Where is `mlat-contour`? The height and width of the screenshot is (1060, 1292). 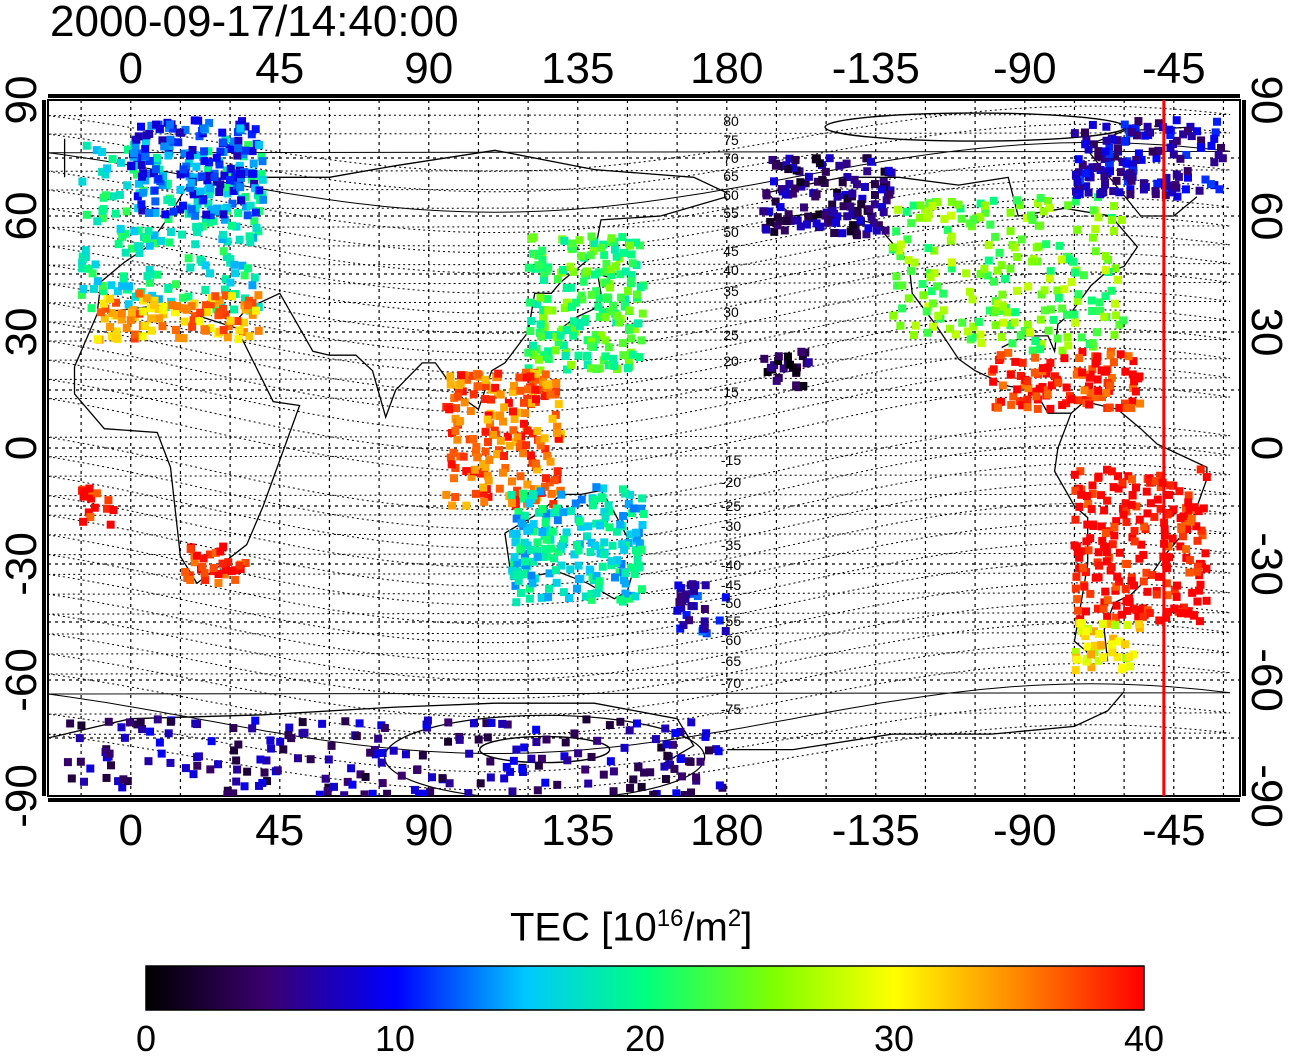
mlat-contour is located at coordinates (639, 718).